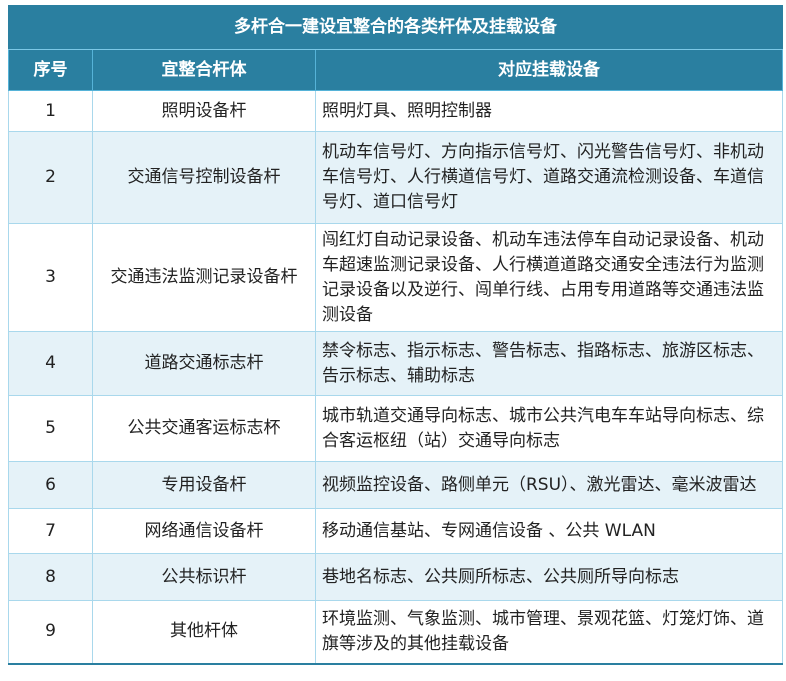 The image size is (786, 681). Describe the element at coordinates (50, 111) in the screenshot. I see `row-no: 1` at that location.